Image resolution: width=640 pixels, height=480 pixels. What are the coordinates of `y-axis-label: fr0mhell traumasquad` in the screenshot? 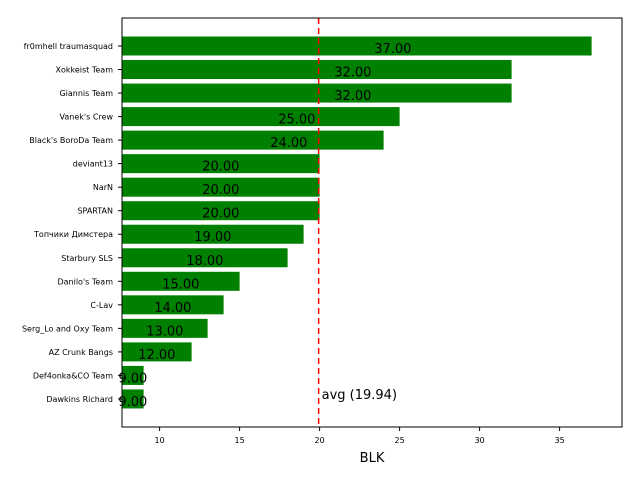 It's located at (68, 46).